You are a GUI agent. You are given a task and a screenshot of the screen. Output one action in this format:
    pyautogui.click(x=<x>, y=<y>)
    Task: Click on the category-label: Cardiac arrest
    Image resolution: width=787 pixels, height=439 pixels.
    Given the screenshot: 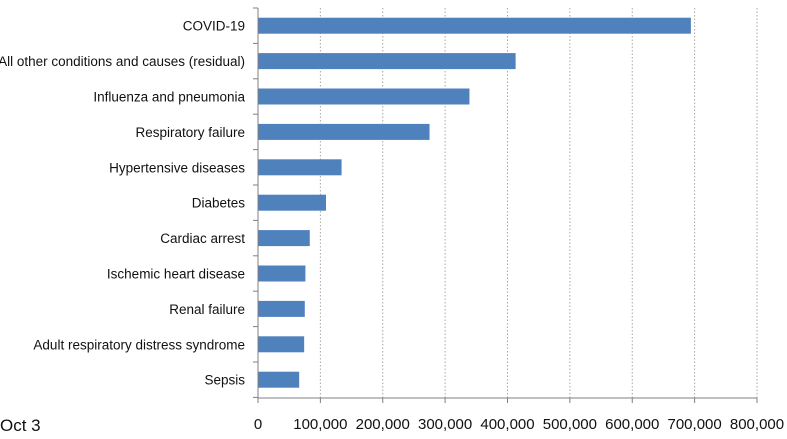 What is the action you would take?
    pyautogui.click(x=202, y=238)
    